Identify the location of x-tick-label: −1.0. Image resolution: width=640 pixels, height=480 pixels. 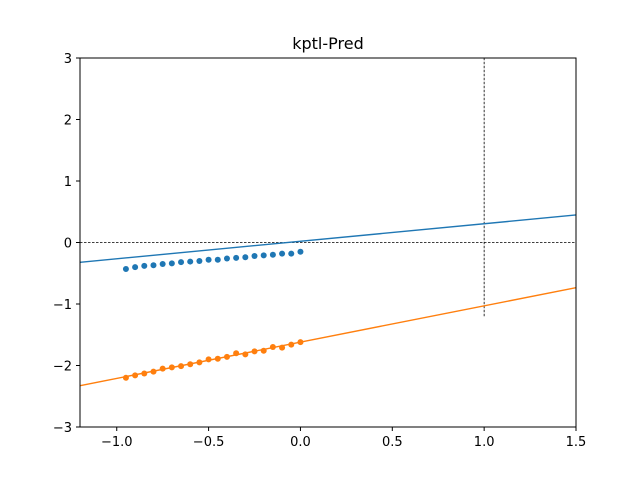
(117, 442).